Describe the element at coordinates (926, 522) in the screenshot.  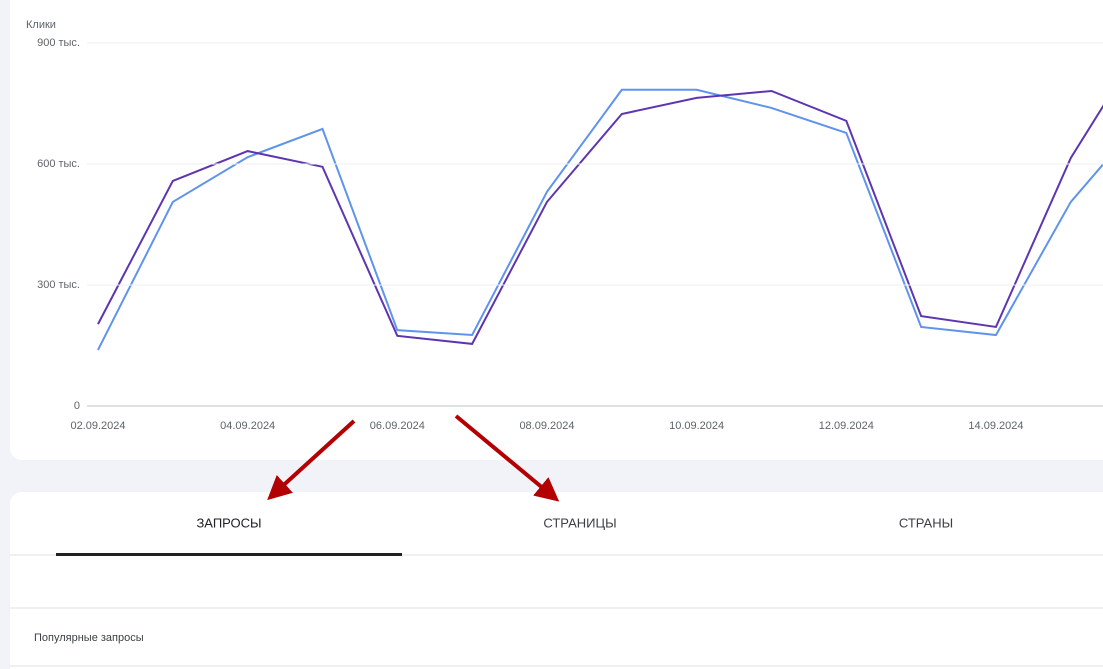
I see `tab: СТРАНЫ` at that location.